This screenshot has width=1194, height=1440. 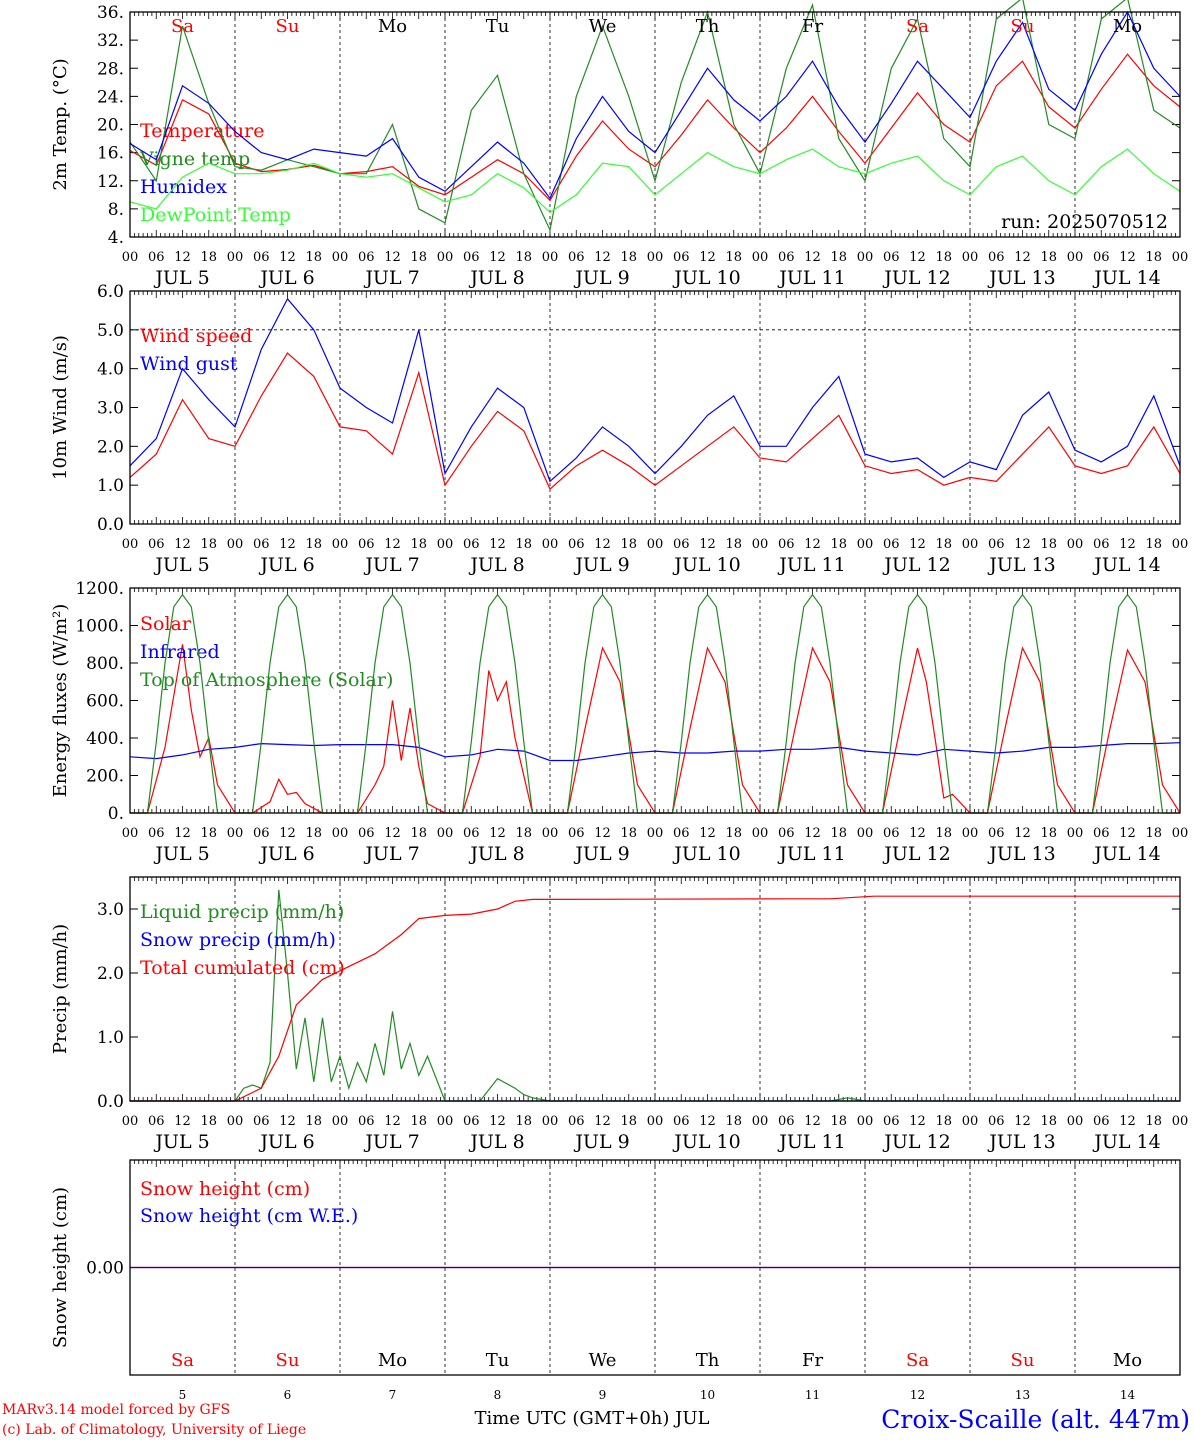 I want to click on day-number-label: 10, so click(x=707, y=1395).